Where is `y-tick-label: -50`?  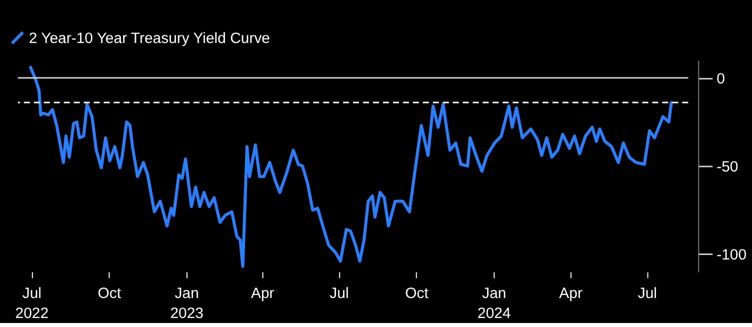 y-tick-label: -50 is located at coordinates (727, 167).